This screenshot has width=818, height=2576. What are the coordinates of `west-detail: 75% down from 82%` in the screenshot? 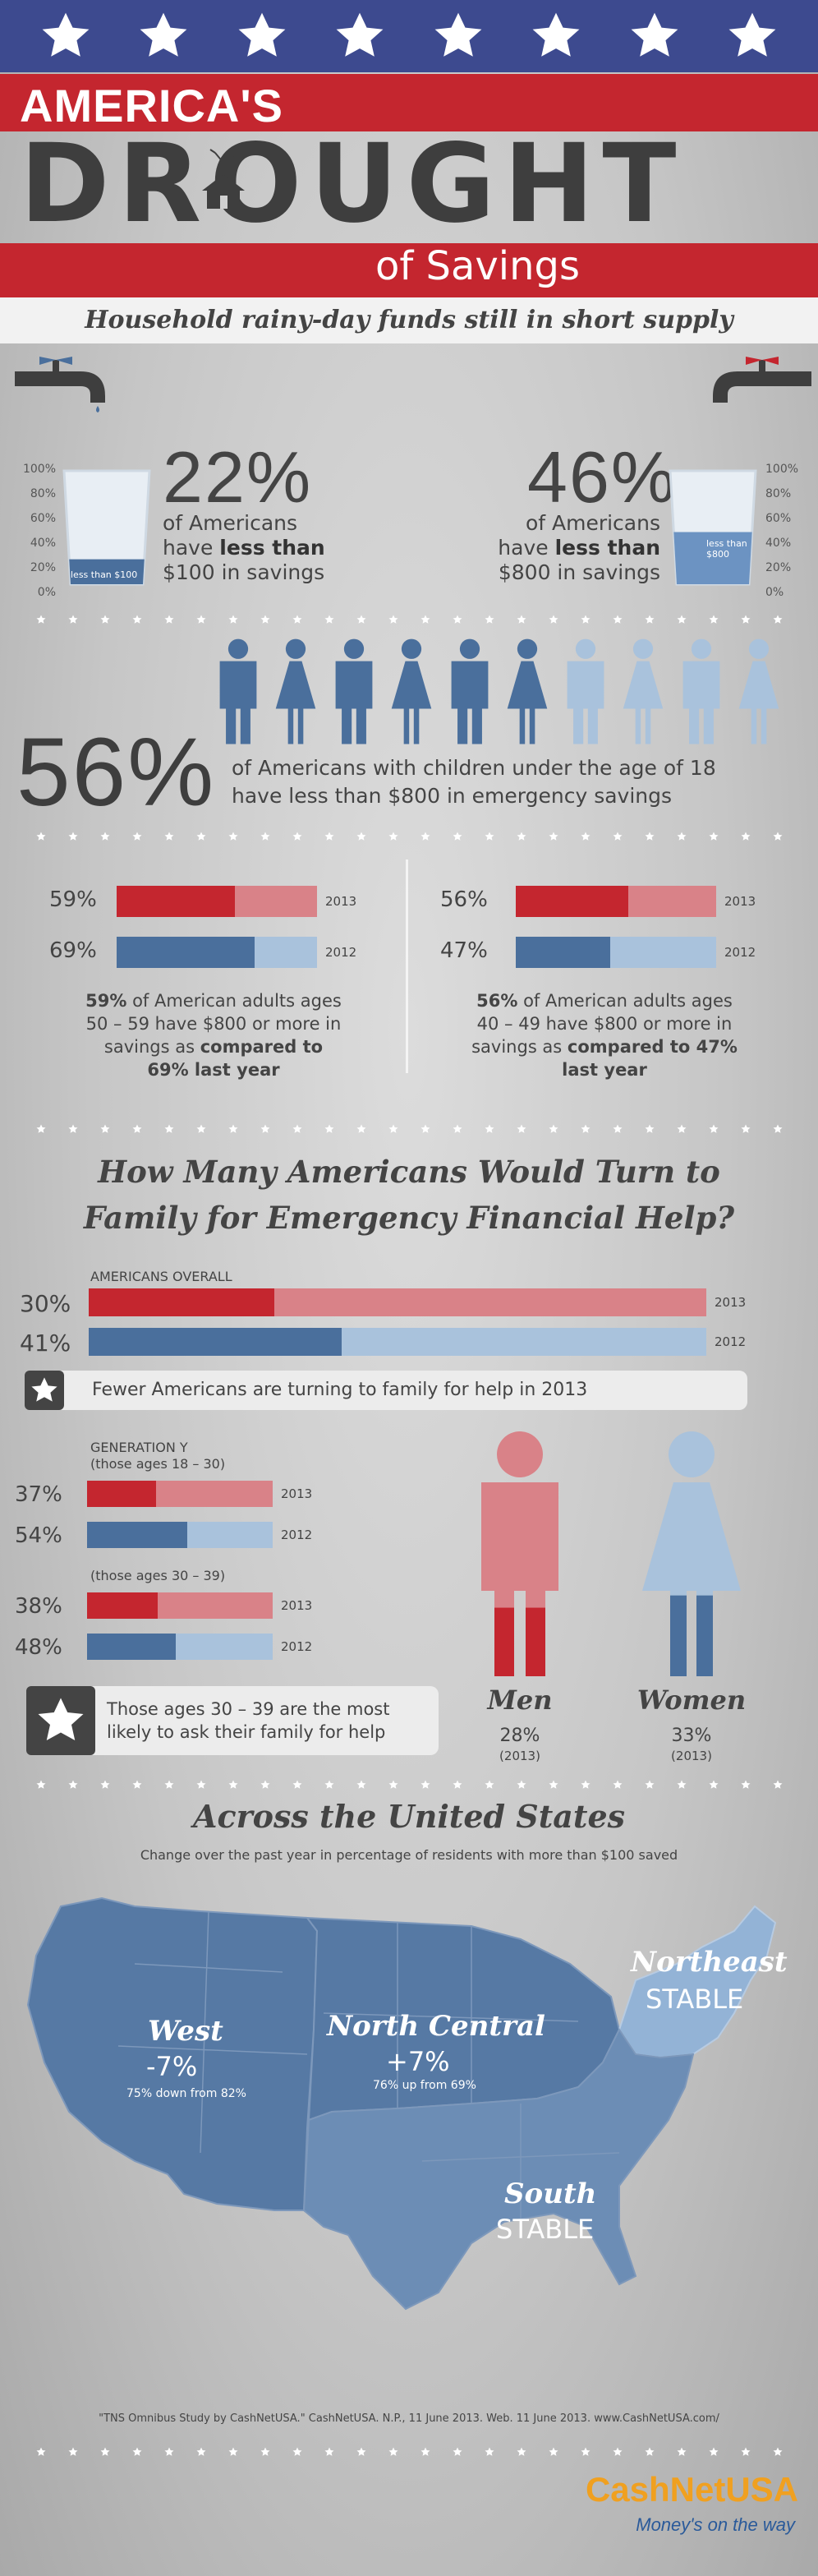 It's located at (186, 2093).